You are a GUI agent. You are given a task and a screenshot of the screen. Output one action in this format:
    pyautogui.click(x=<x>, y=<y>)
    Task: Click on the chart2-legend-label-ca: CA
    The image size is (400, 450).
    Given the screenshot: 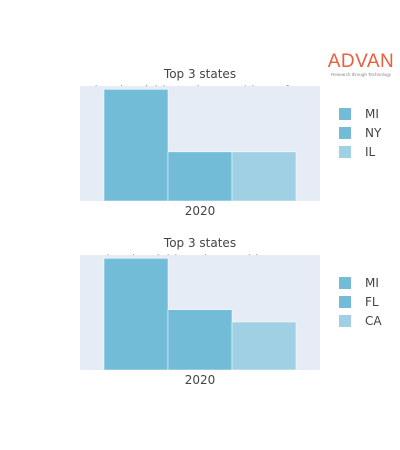 What is the action you would take?
    pyautogui.click(x=373, y=321)
    